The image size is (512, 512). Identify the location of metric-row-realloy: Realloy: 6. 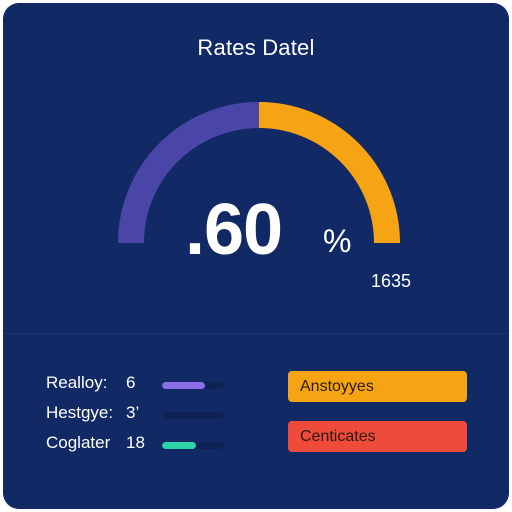
(141, 385).